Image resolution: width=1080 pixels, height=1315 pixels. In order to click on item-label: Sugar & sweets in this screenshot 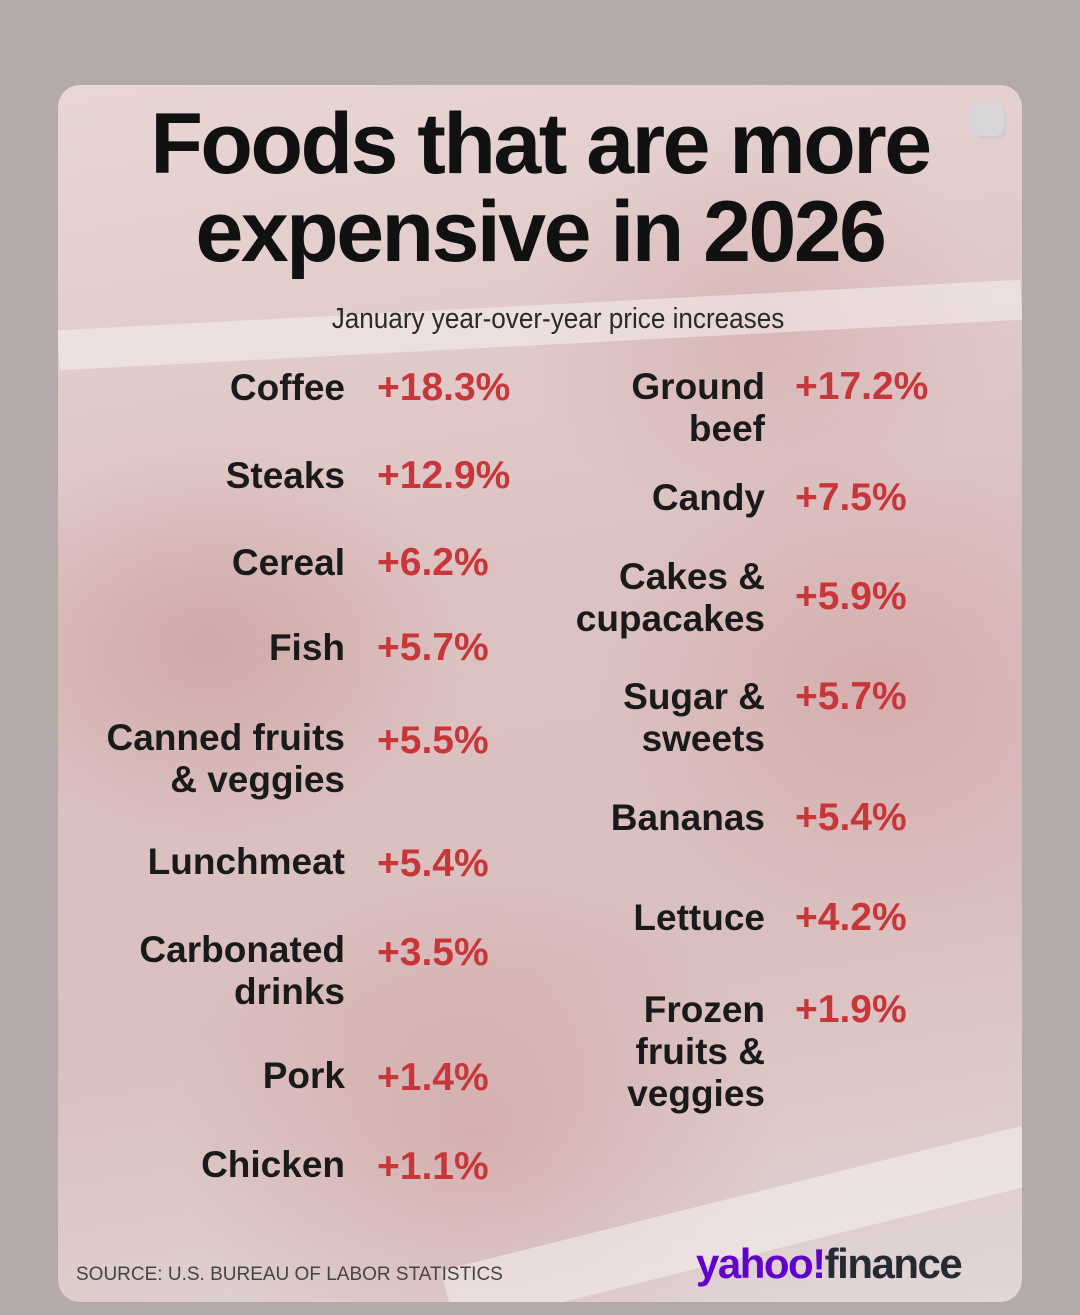, I will do `click(694, 717)`.